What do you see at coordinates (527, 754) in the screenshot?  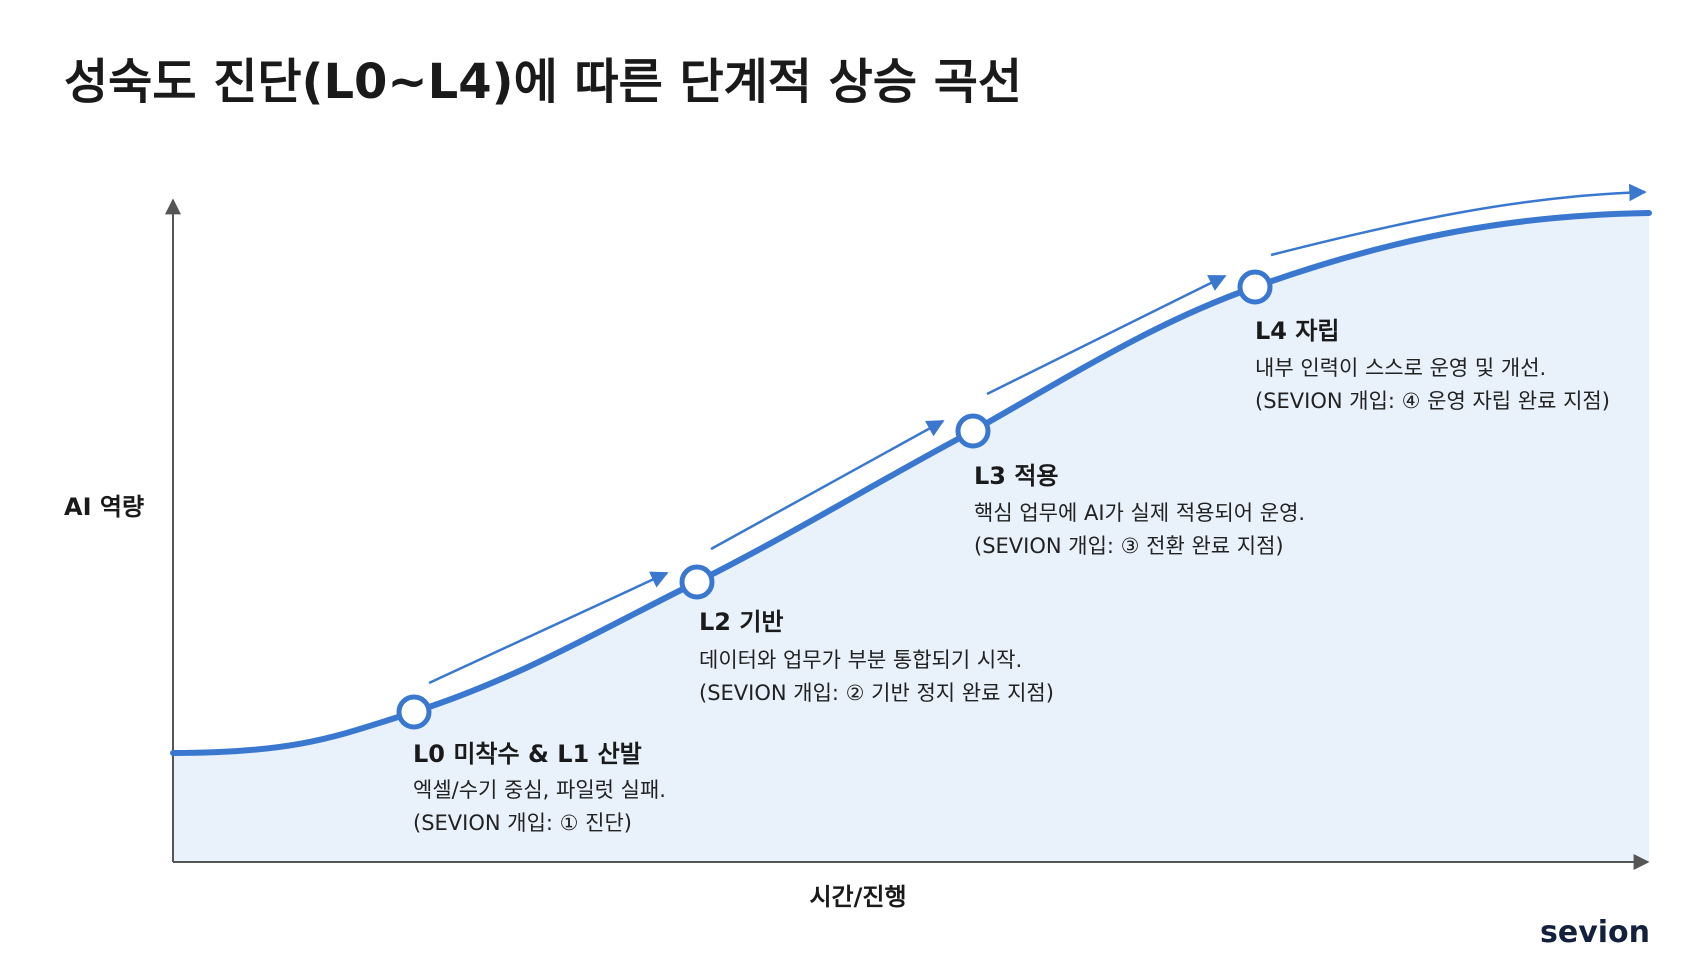 I see `stage-title: L0 미착수 & L1 산발` at bounding box center [527, 754].